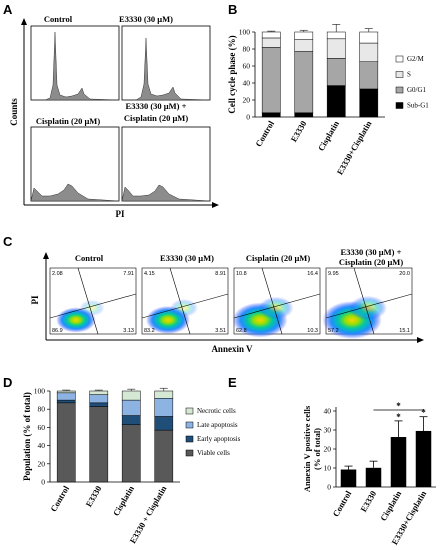  I want to click on cell-cycle-category-label: Control, so click(264, 133).